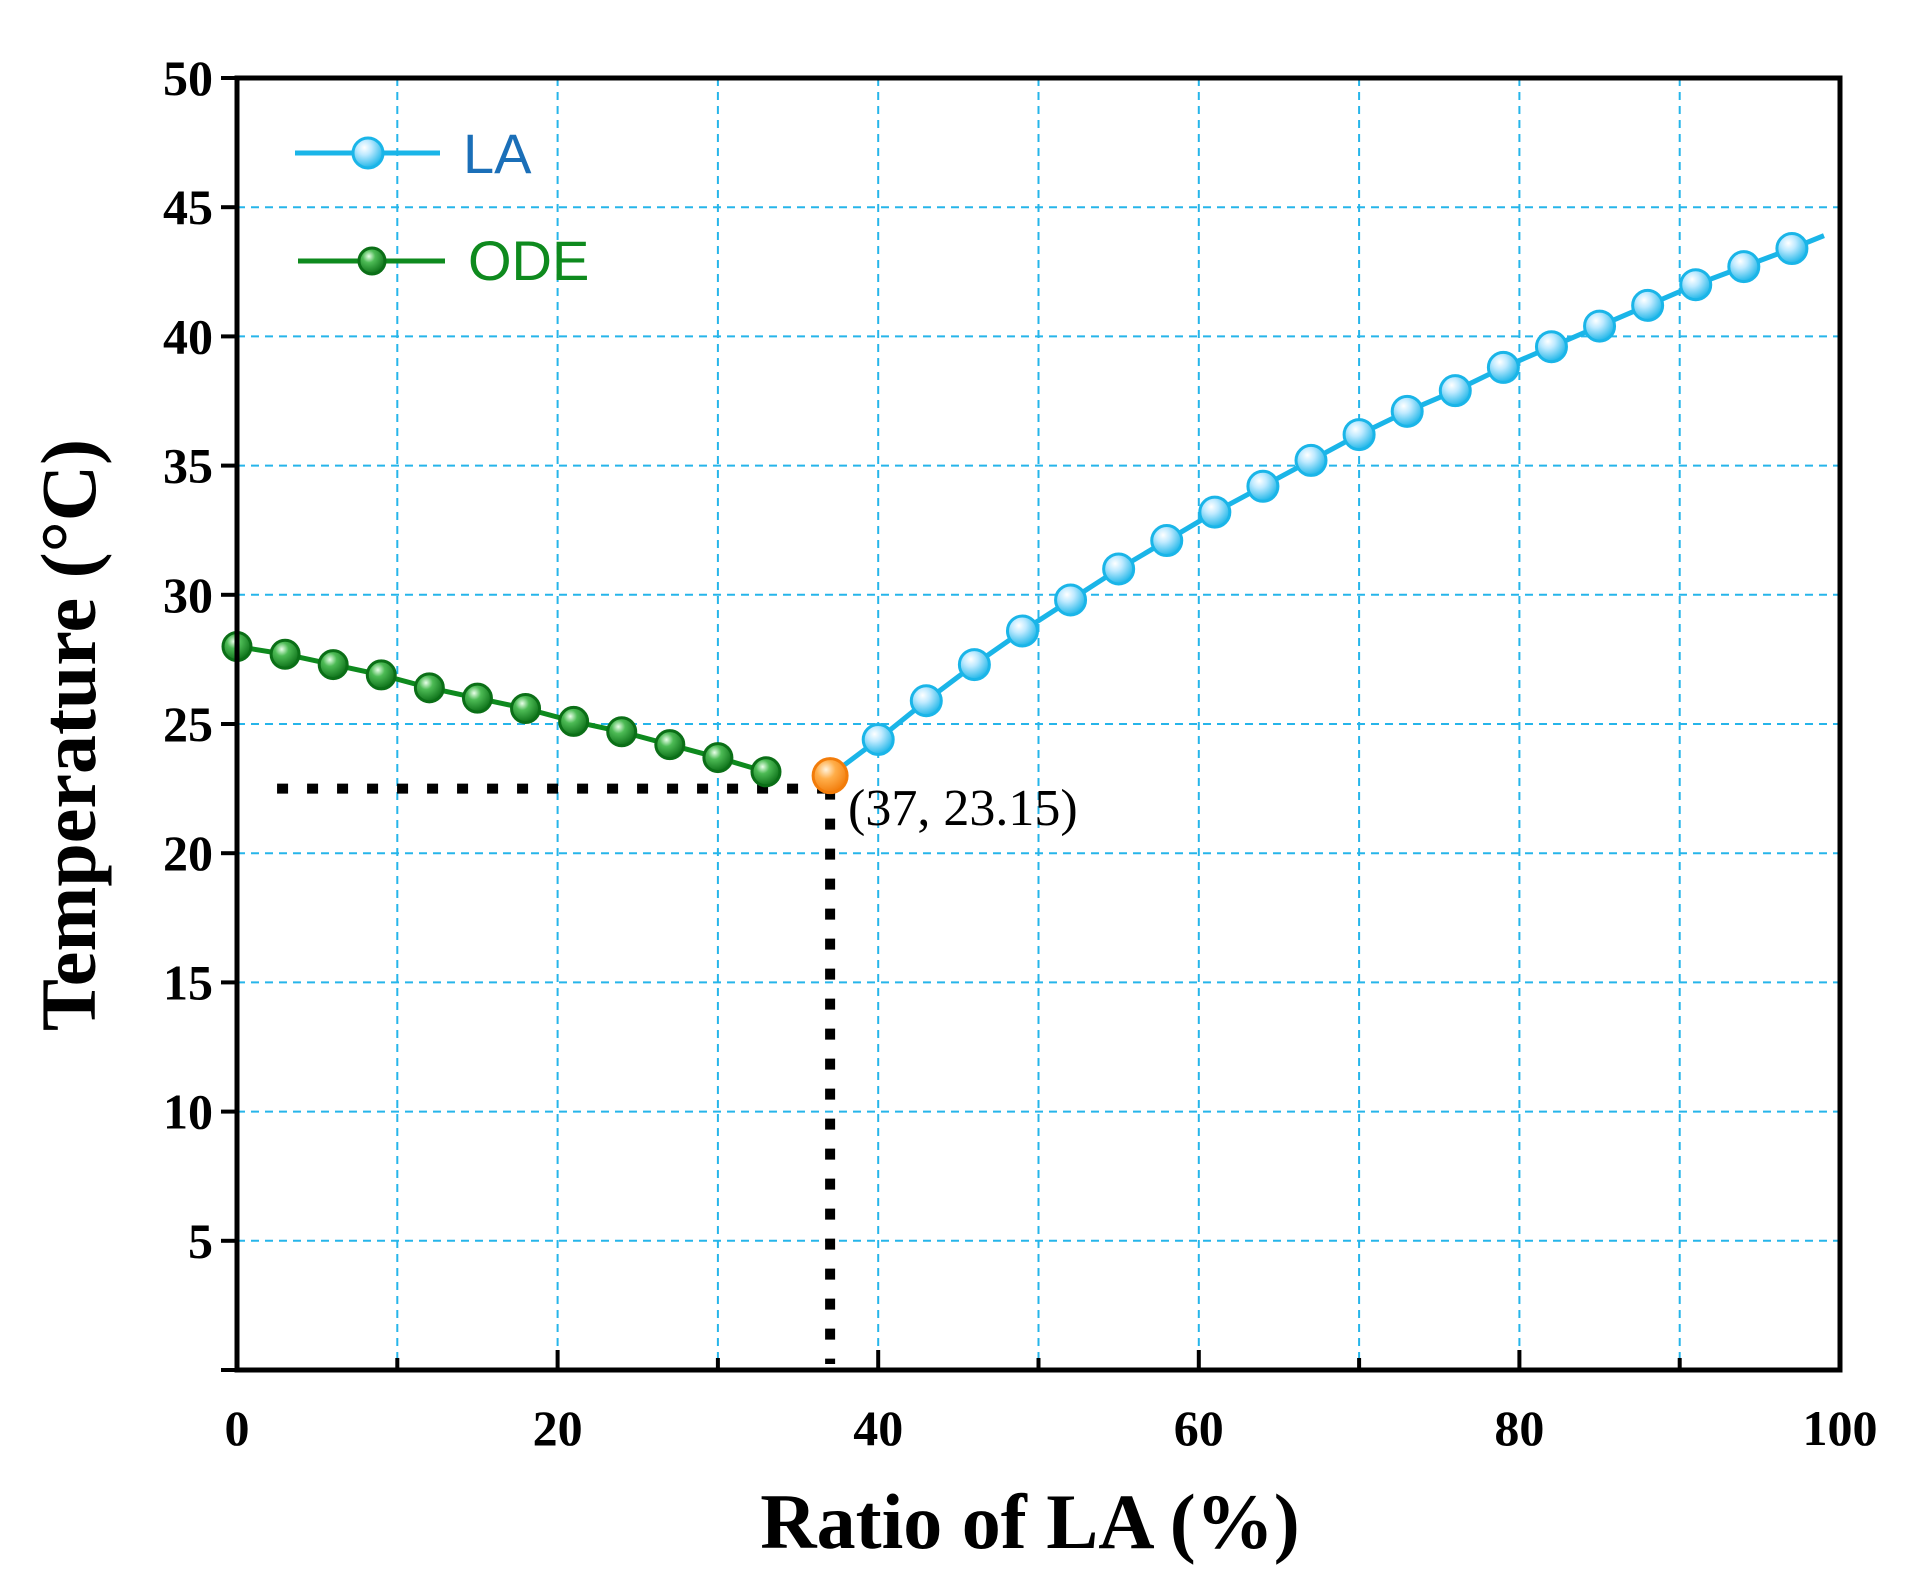  What do you see at coordinates (188, 336) in the screenshot?
I see `y-tick-label: 40` at bounding box center [188, 336].